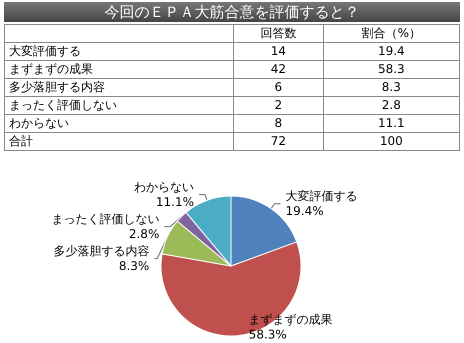 Image resolution: width=464 pixels, height=343 pixels. Describe the element at coordinates (279, 87) in the screenshot. I see `data-label: 6` at that location.